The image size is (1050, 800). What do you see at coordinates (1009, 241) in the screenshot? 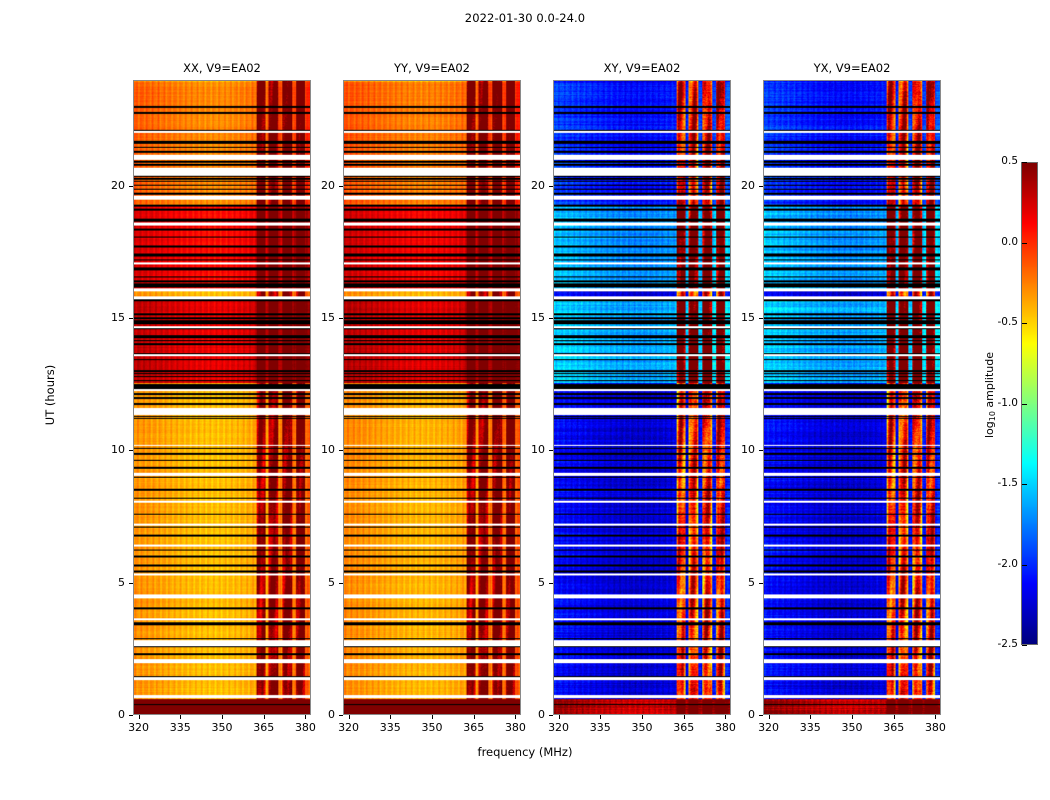
I see `colorbar-tick-label: 0.0` at bounding box center [1009, 241].